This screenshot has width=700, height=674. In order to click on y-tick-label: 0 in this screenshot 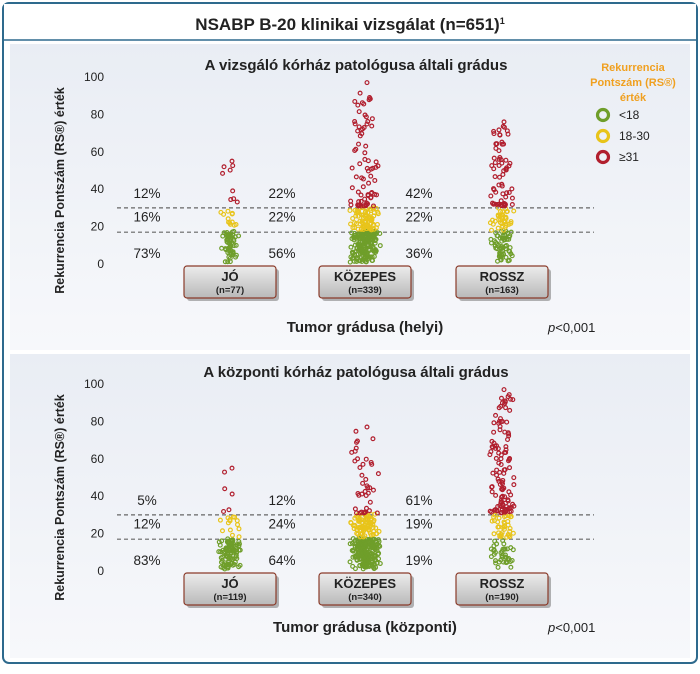, I will do `click(100, 264)`.